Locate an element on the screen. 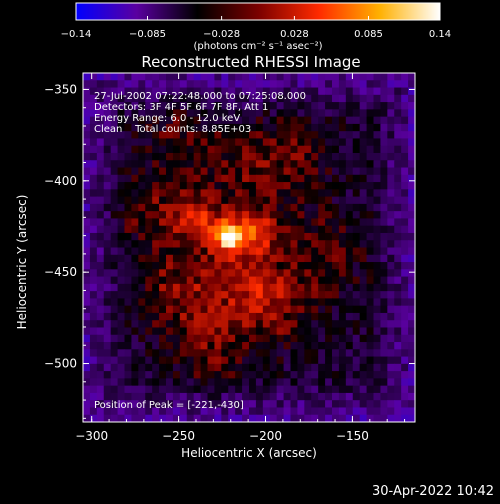 This screenshot has width=500, height=504. annotation-time-range: 27-Jul-2002 07:22:48.000 to 07:25:08.000 is located at coordinates (200, 96).